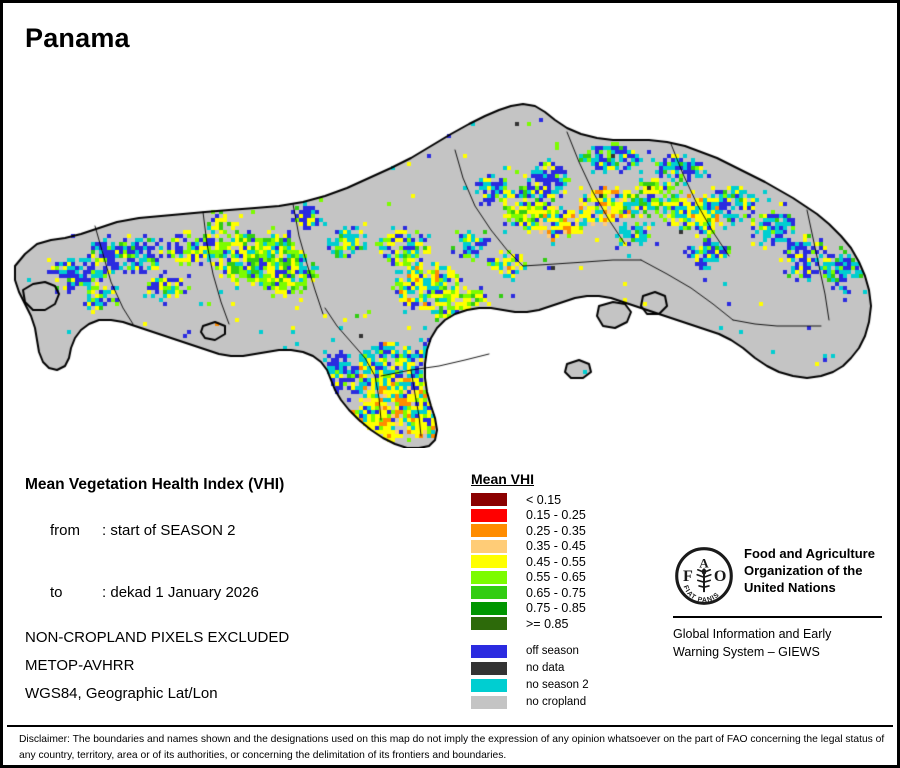 This screenshot has height=768, width=900. What do you see at coordinates (720, 576) in the screenshot?
I see `svg-text: O` at bounding box center [720, 576].